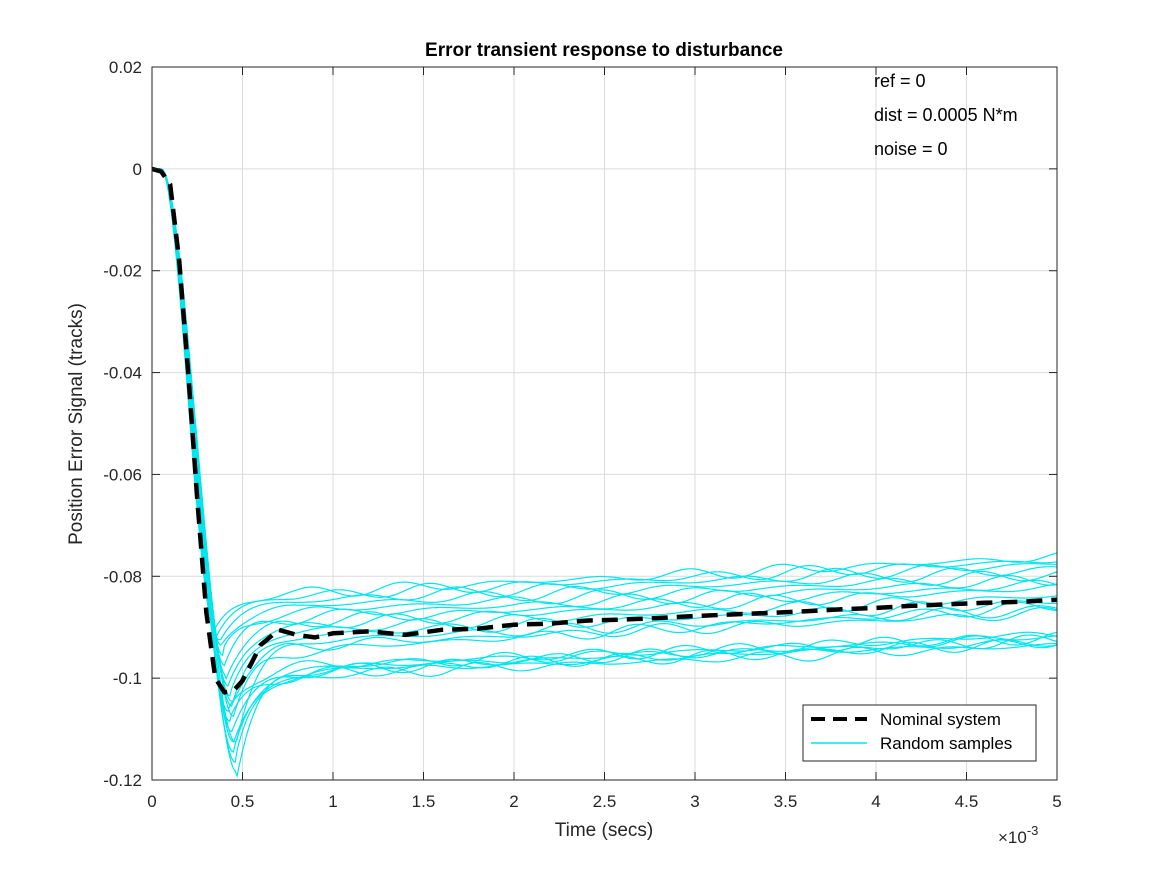  Describe the element at coordinates (122, 474) in the screenshot. I see `y-tick-label: -0.06` at that location.